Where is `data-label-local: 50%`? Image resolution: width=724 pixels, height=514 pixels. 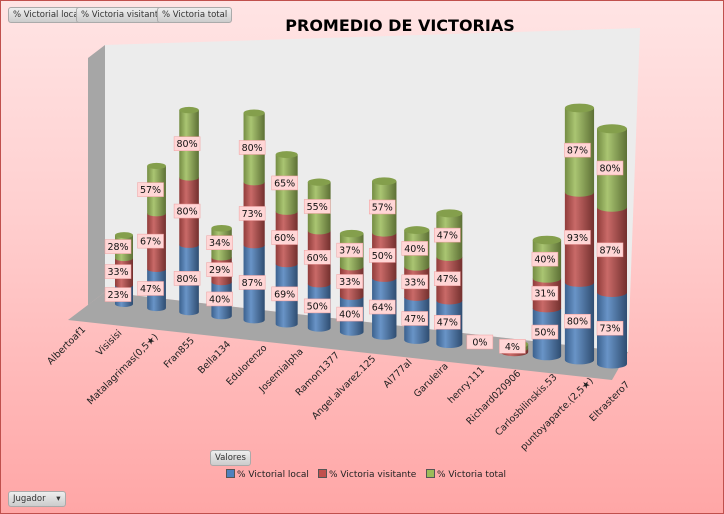 data-label-local: 50% is located at coordinates (545, 332).